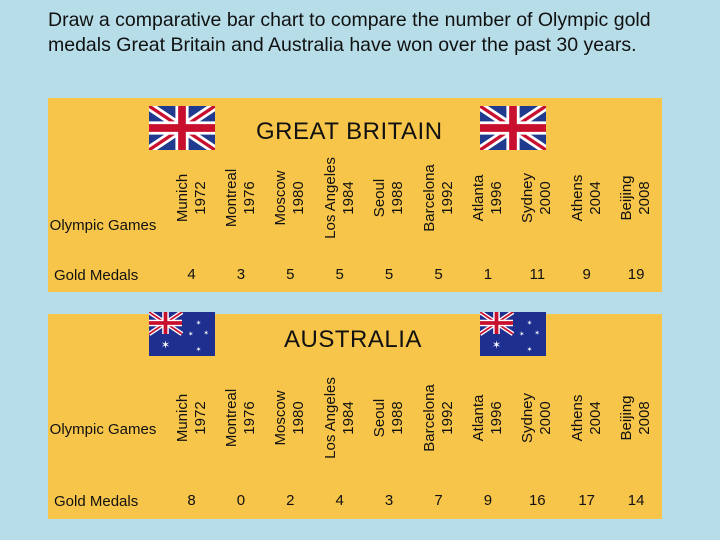 Image resolution: width=720 pixels, height=540 pixels. Describe the element at coordinates (488, 274) in the screenshot. I see `gold-medal-count: 1` at that location.